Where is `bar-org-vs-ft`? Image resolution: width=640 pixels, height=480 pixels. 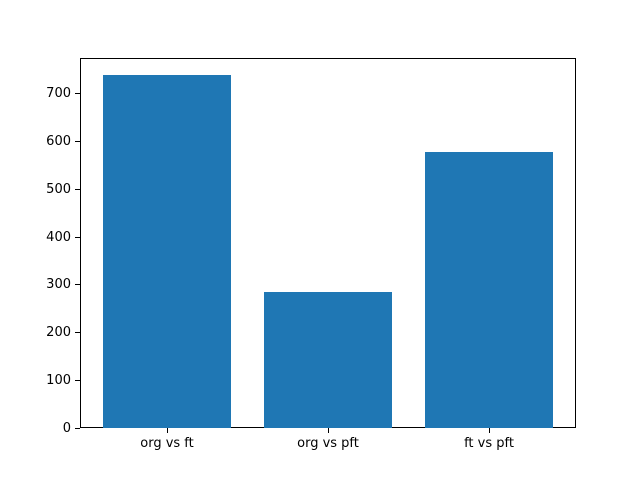 bar-org-vs-ft is located at coordinates (167, 251).